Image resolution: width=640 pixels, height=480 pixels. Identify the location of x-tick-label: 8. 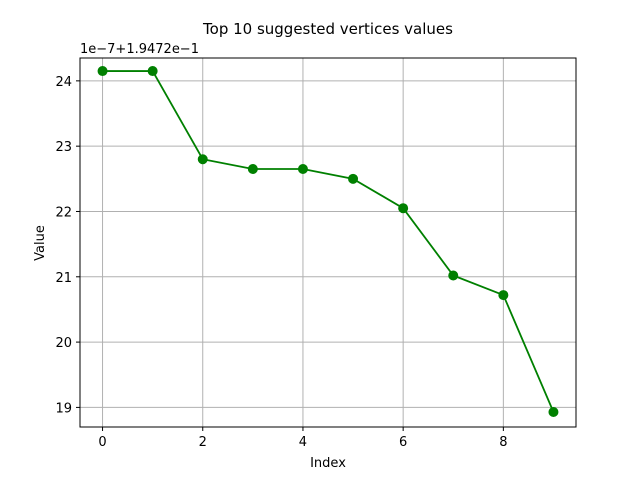
(503, 442).